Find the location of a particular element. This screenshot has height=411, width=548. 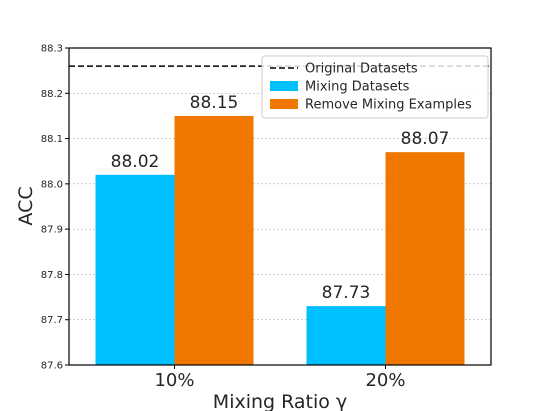

x-axis-label: Mixing Ratio γ is located at coordinates (280, 401).